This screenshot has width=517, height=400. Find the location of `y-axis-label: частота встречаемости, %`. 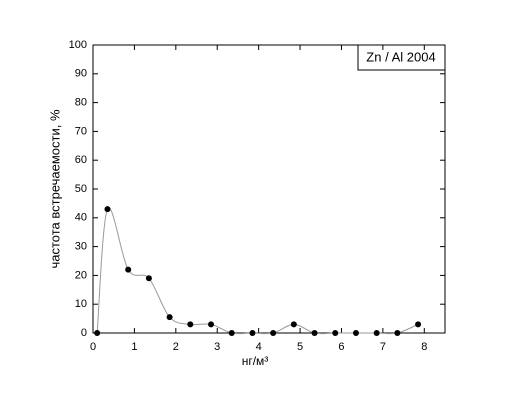

y-axis-label: частота встречаемости, % is located at coordinates (54, 188).